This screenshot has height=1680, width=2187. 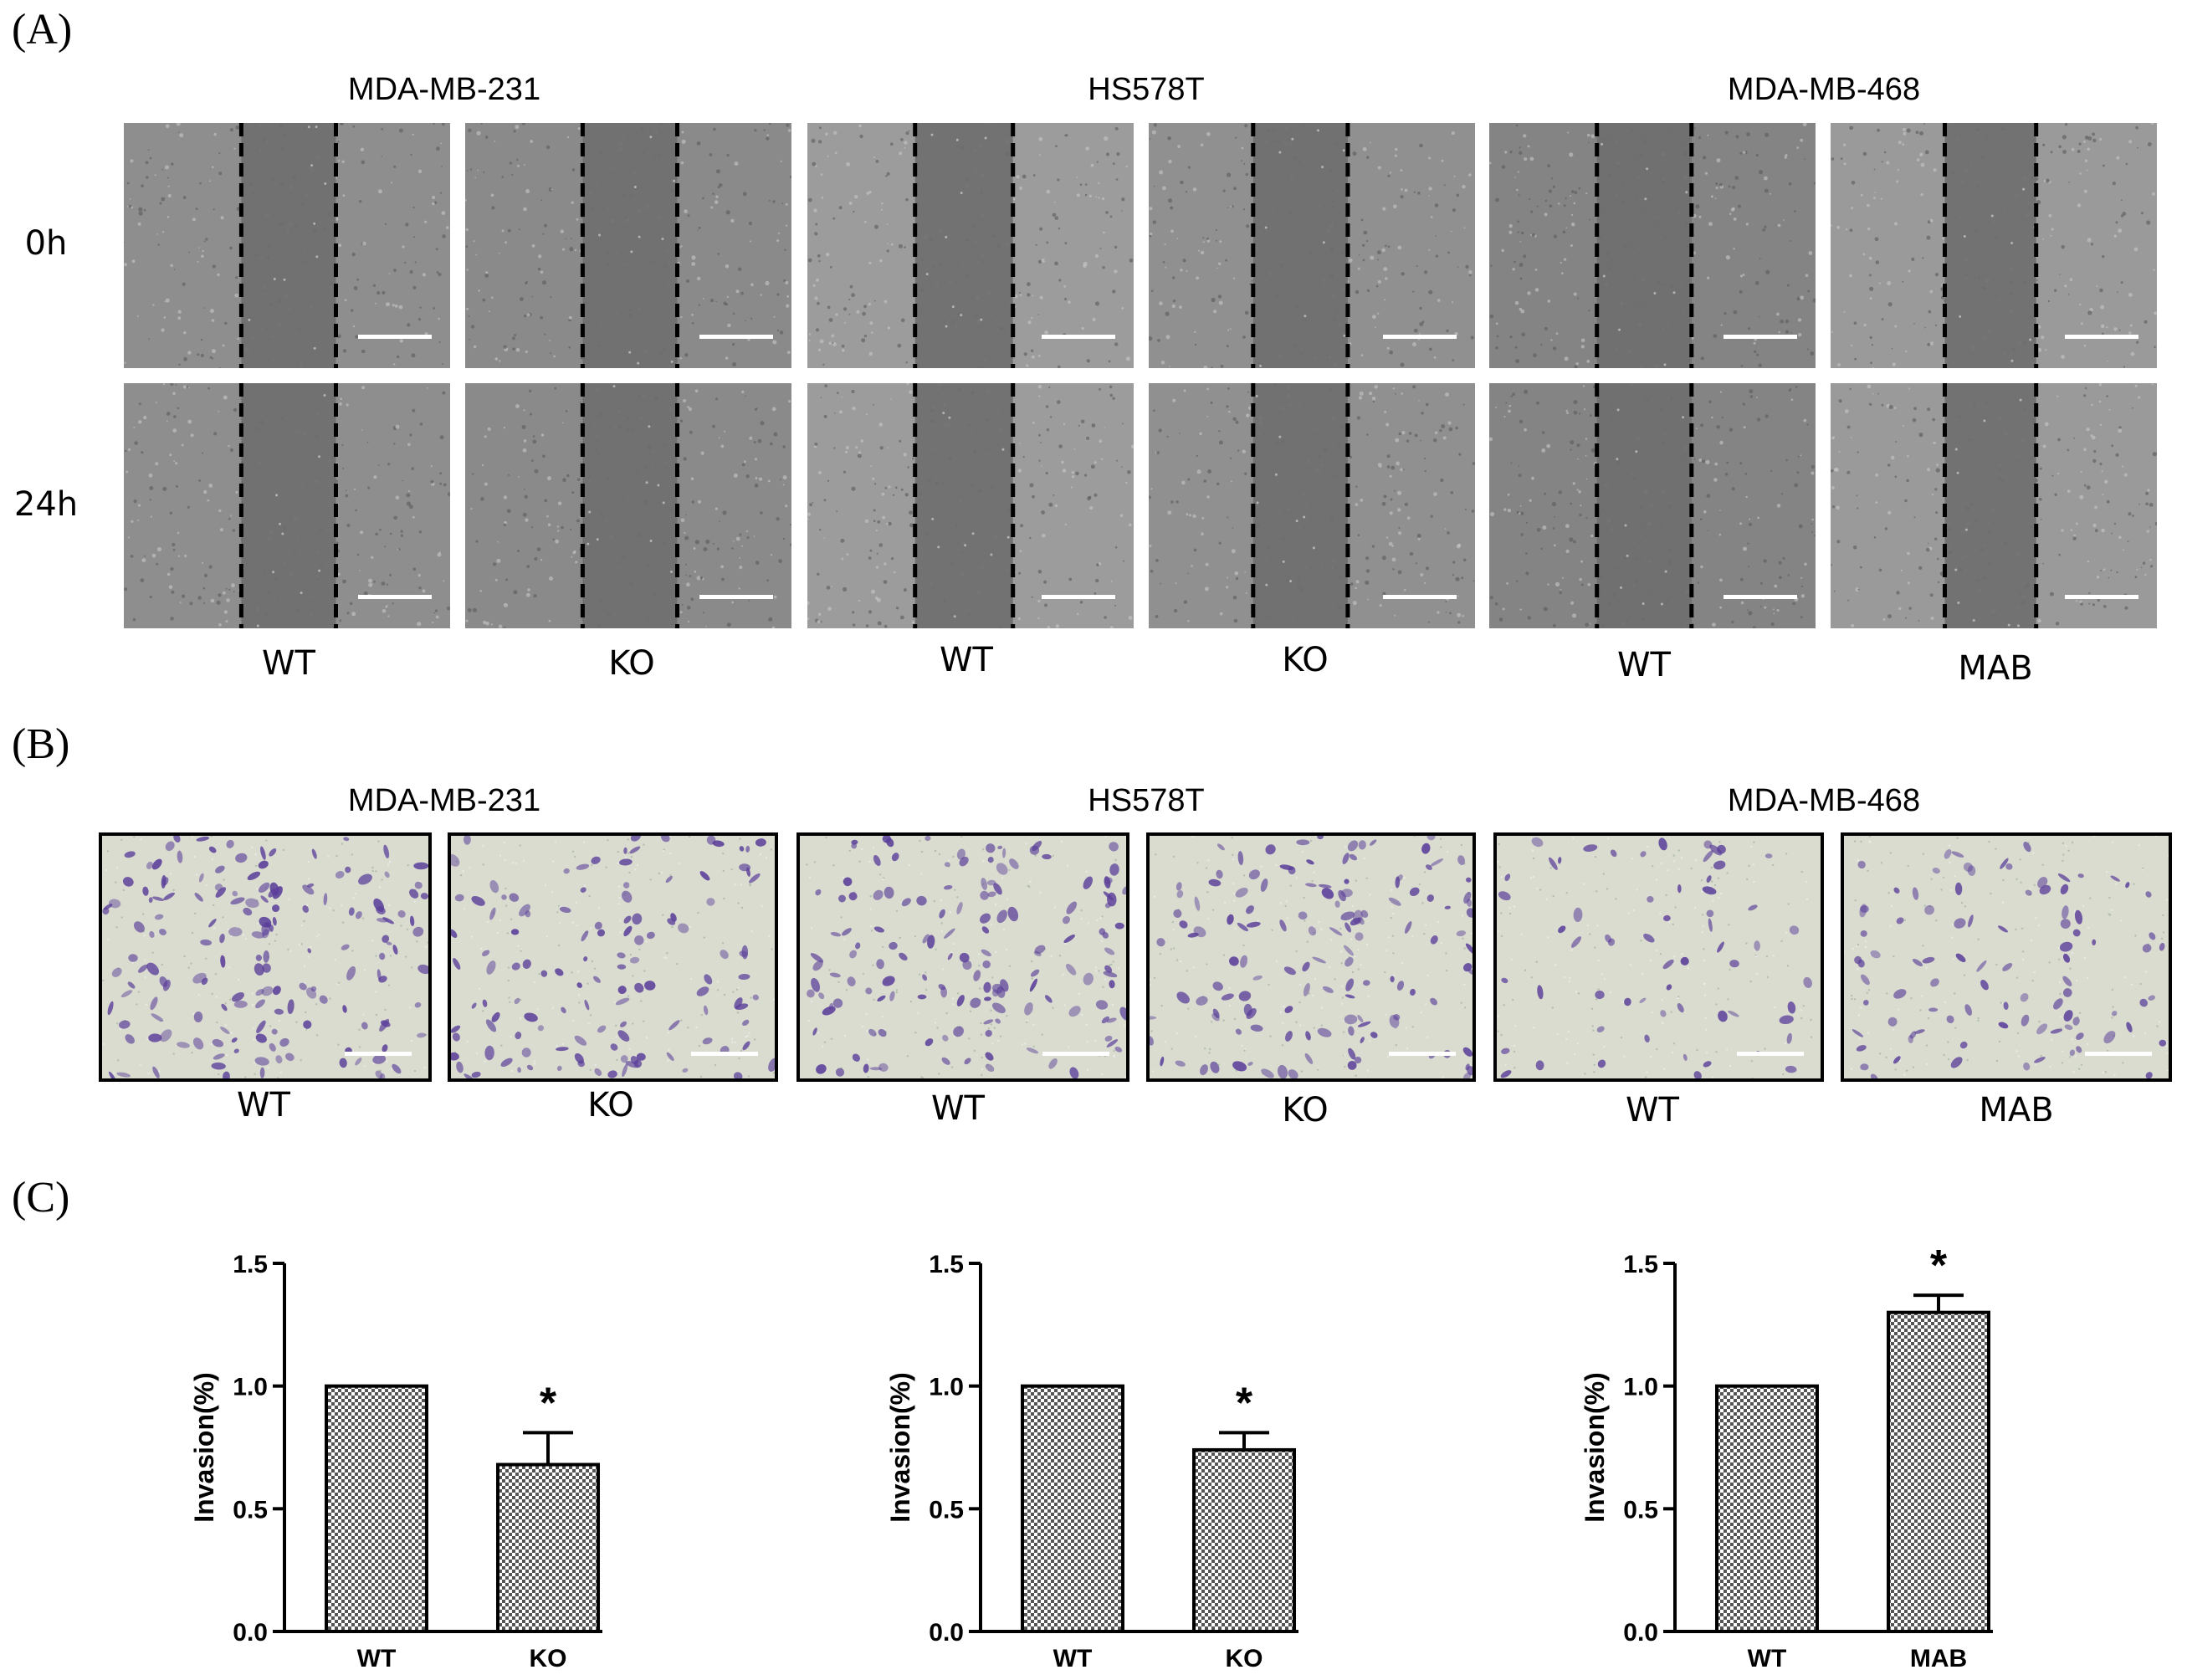 I want to click on condition-label-a-3: WT, so click(x=966, y=660).